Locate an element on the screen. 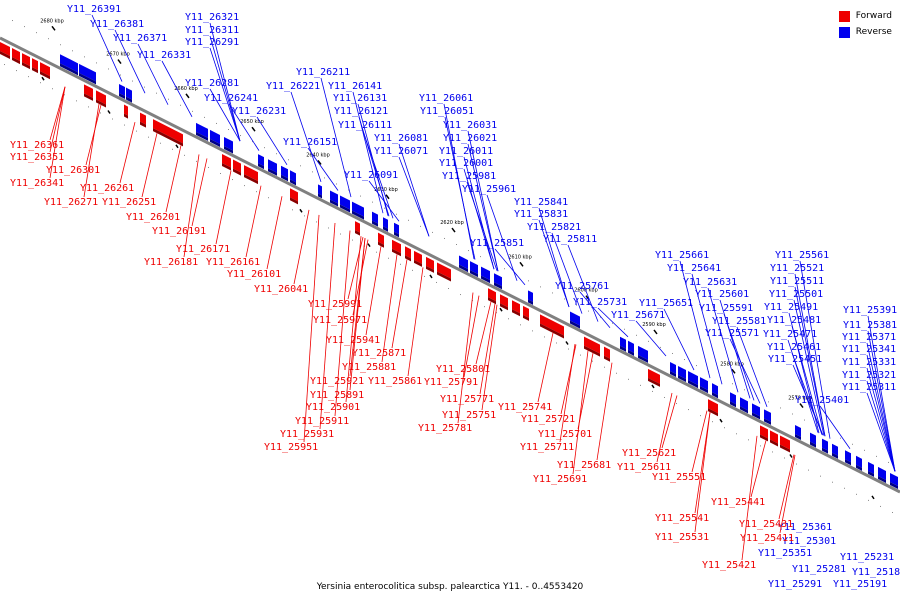  reverse-gene-label: Y11_26281 is located at coordinates (212, 83).